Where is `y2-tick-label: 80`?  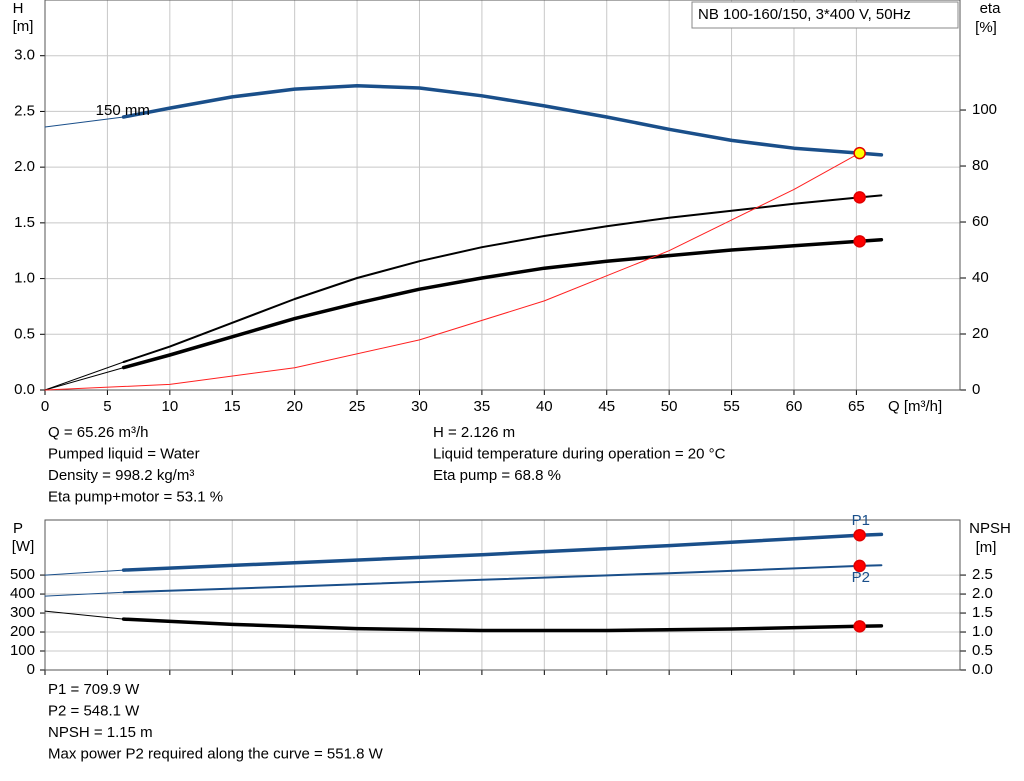 y2-tick-label: 80 is located at coordinates (980, 165).